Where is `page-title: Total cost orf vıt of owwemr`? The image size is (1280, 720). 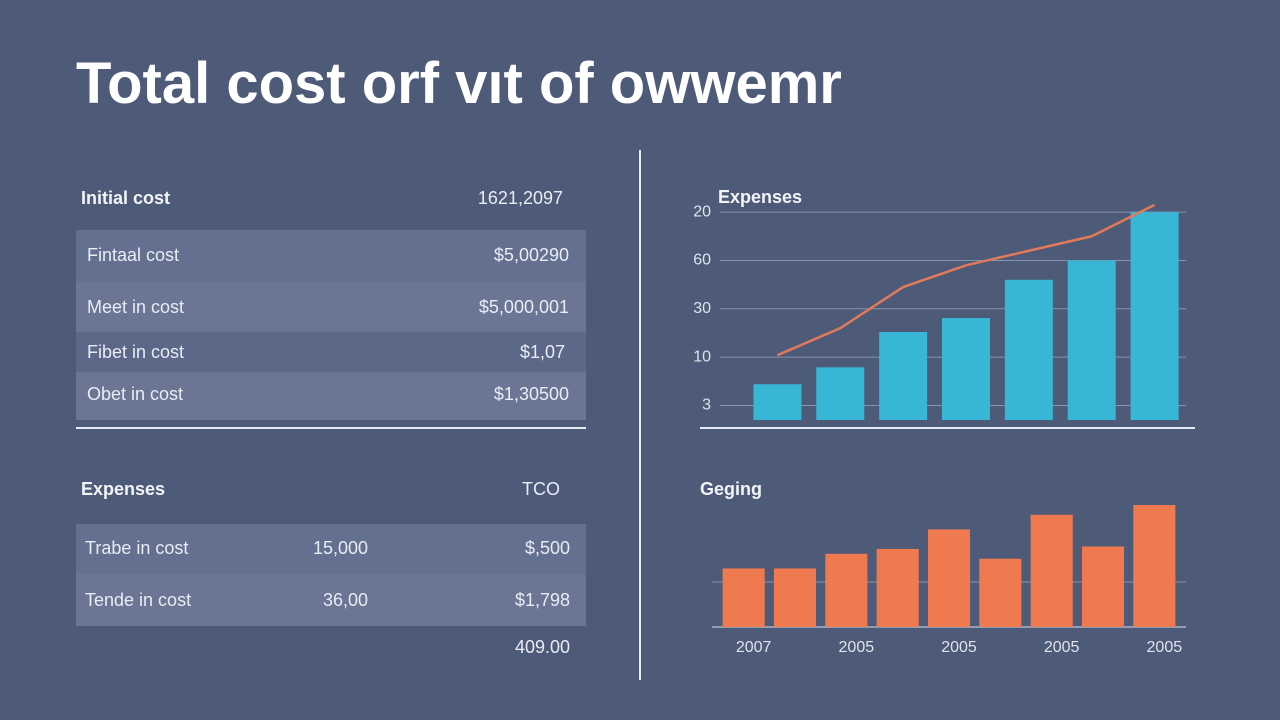 page-title: Total cost orf vıt of owwemr is located at coordinates (459, 83).